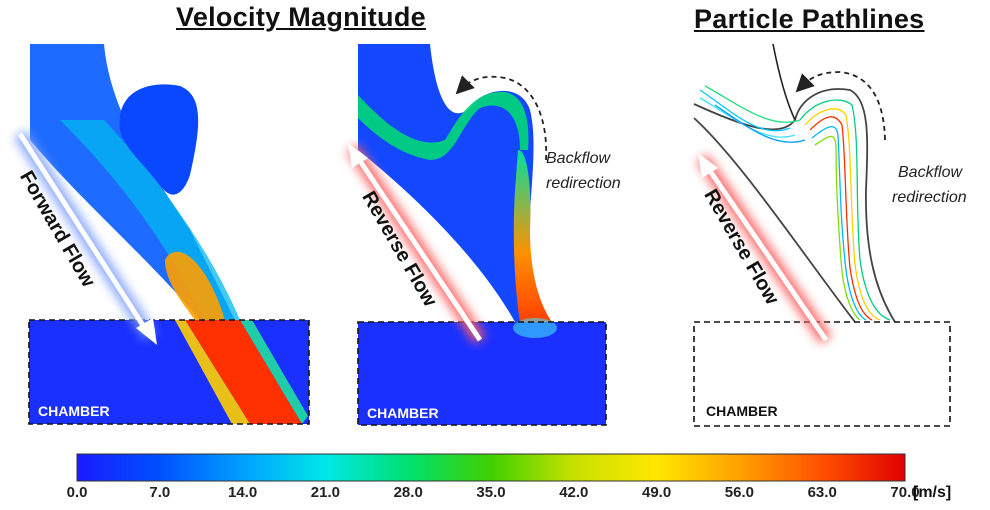 The height and width of the screenshot is (510, 990). Describe the element at coordinates (491, 492) in the screenshot. I see `colorbar-tick-label: 35.0` at that location.